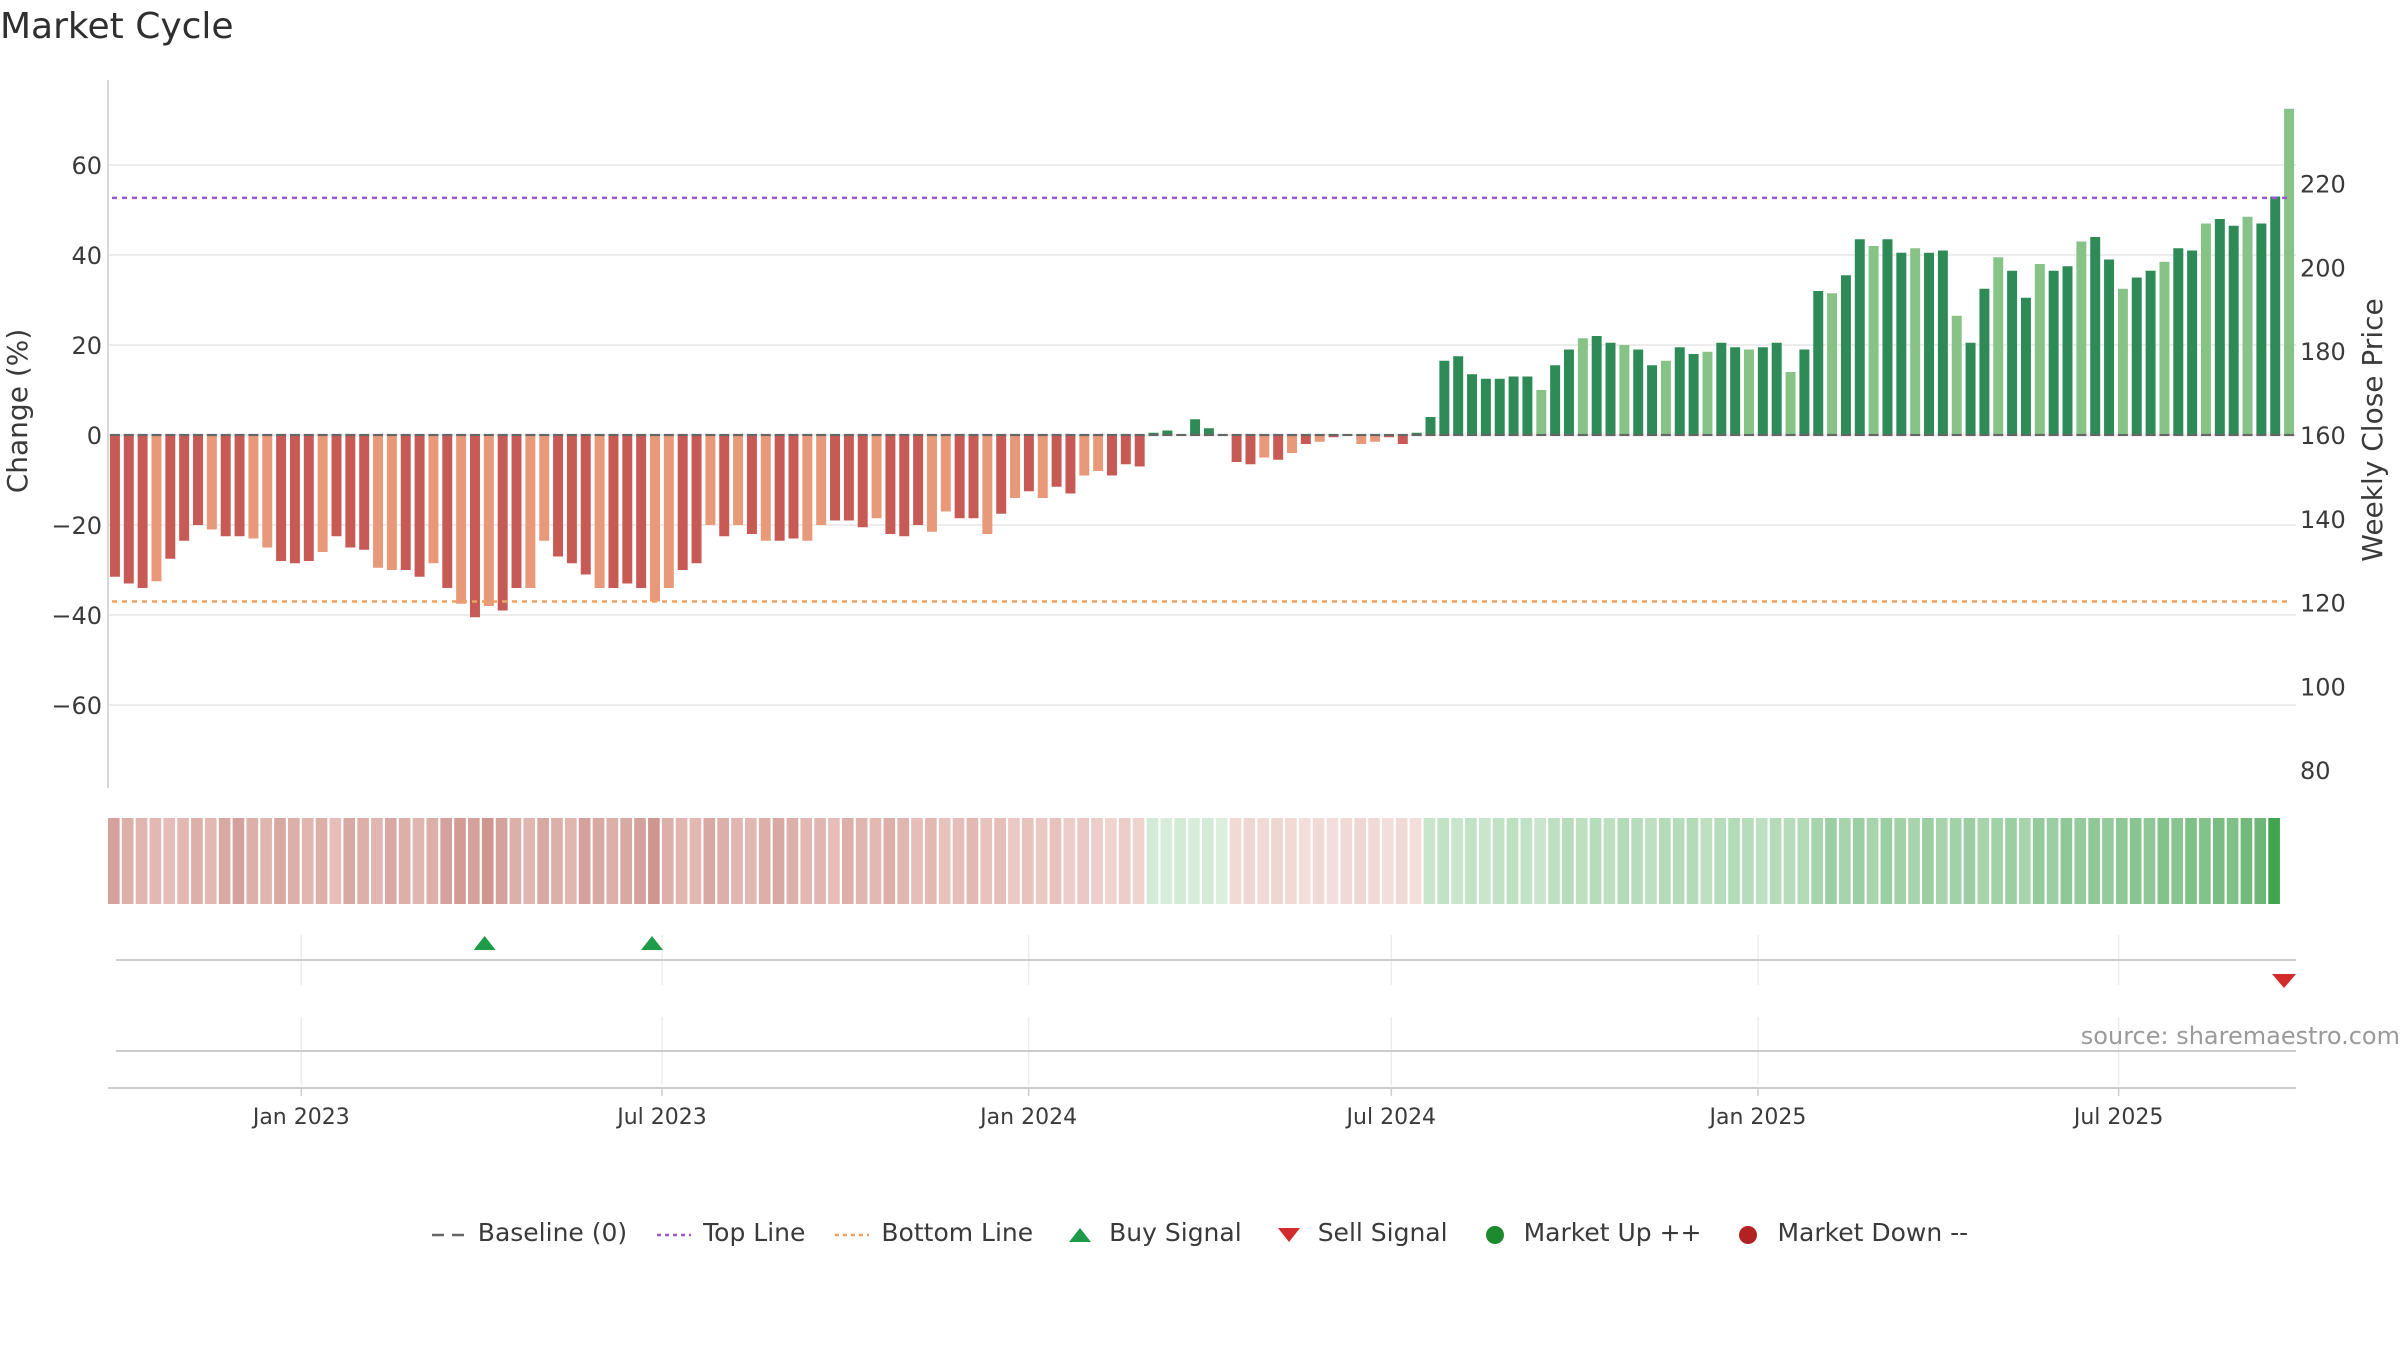  What do you see at coordinates (2323, 520) in the screenshot?
I see `y2-tick-label: 140` at bounding box center [2323, 520].